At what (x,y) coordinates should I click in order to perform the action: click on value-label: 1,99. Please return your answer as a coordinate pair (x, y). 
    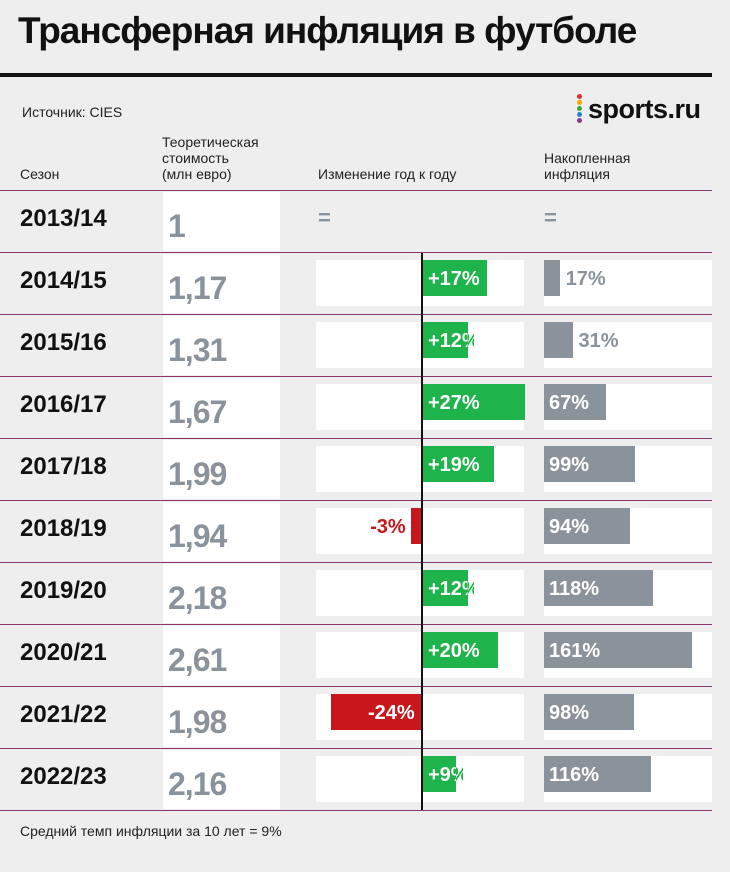
    Looking at the image, I should click on (197, 474).